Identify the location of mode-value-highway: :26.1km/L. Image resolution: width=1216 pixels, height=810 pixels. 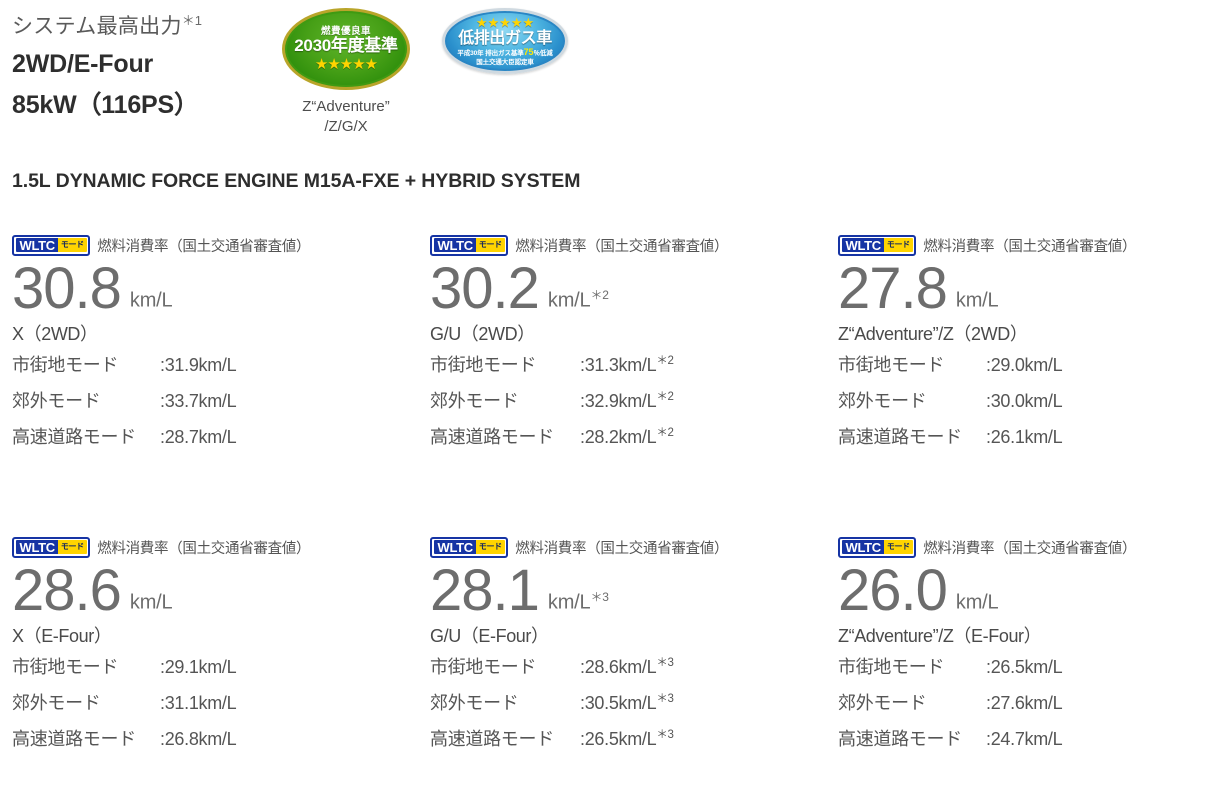
(1024, 437).